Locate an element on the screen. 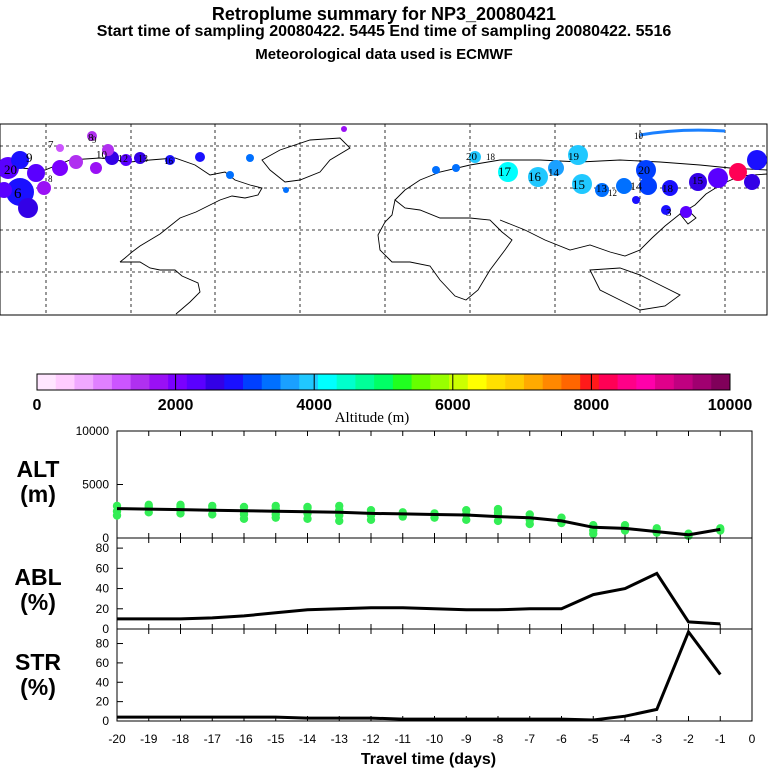 This screenshot has height=768, width=768. colorbar-tick-label: 0 is located at coordinates (37, 405).